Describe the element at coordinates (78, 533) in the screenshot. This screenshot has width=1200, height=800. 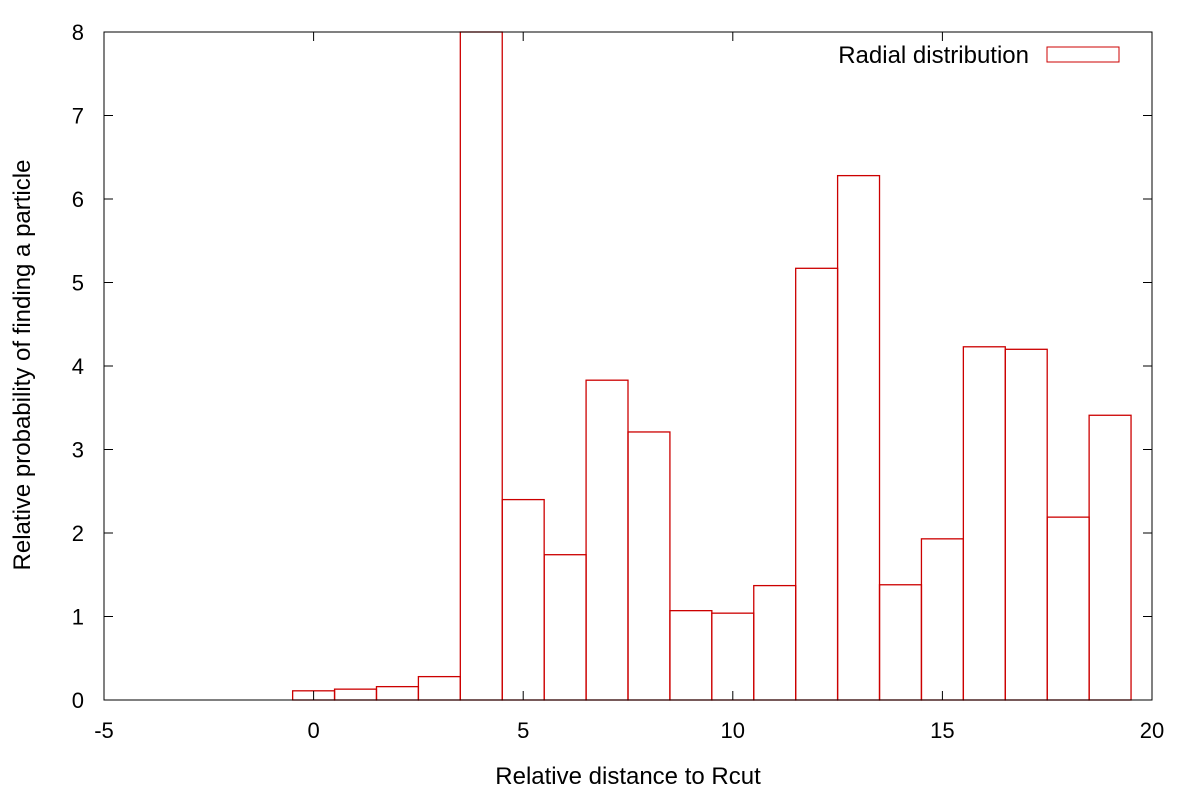
I see `y-tick-label: 2` at that location.